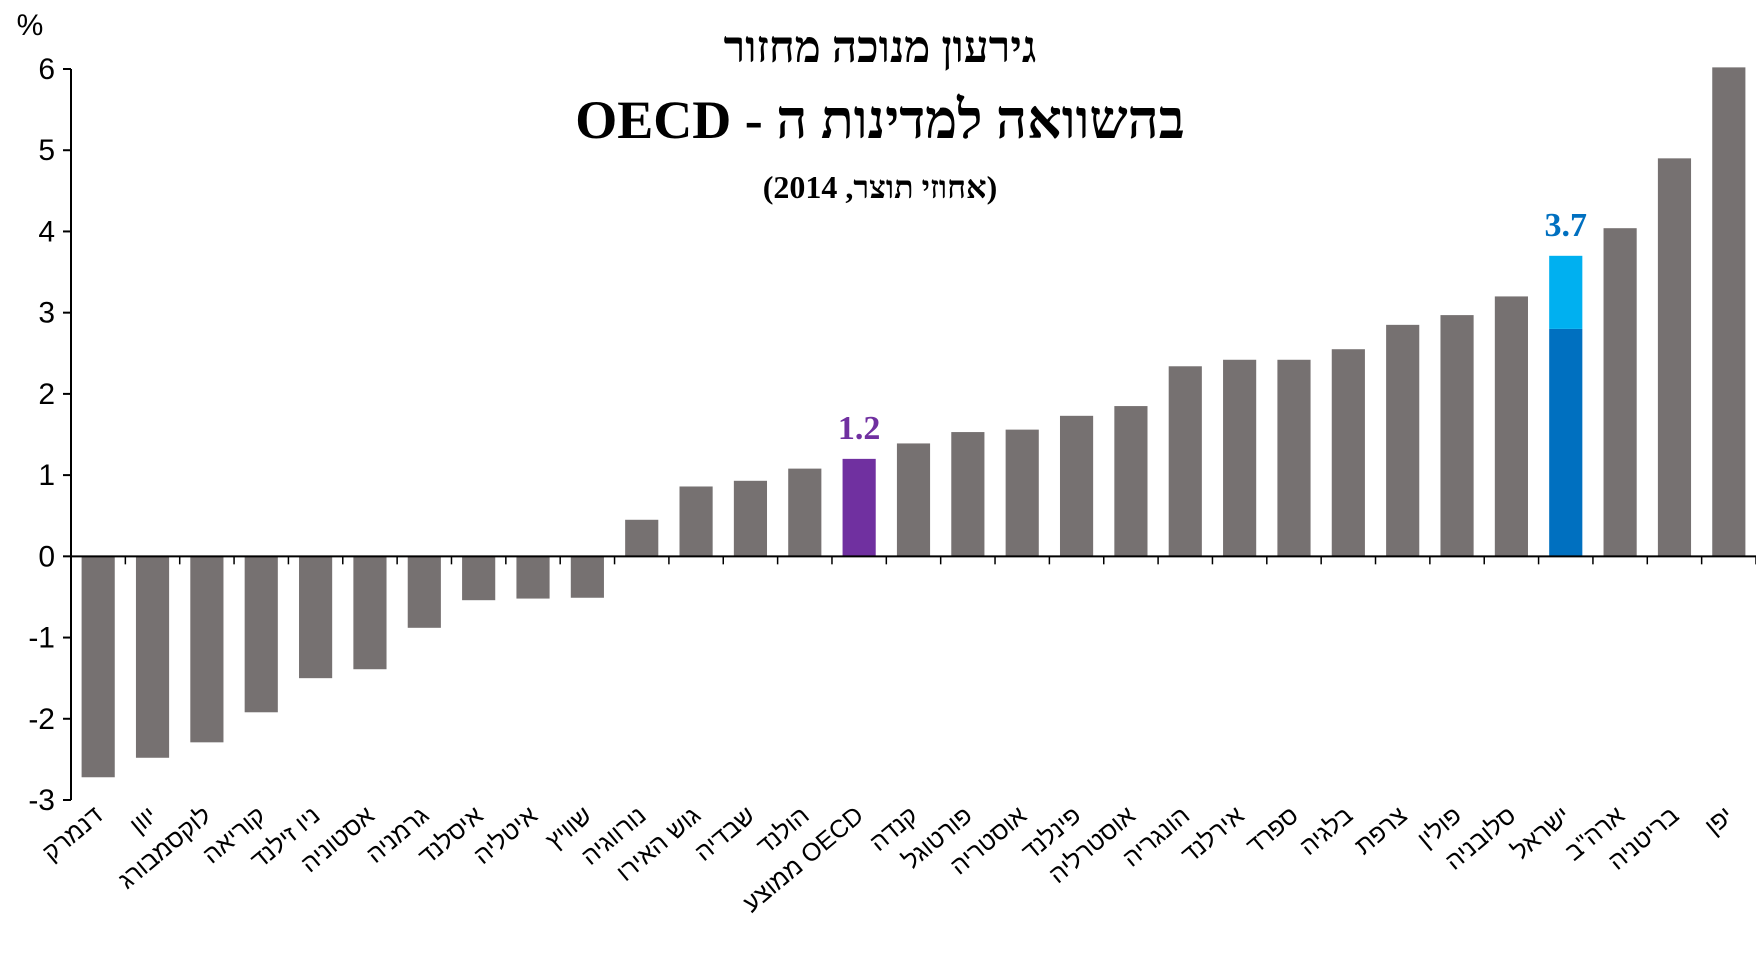 Image resolution: width=1756 pixels, height=962 pixels. What do you see at coordinates (46, 69) in the screenshot?
I see `y-tick-label: 6` at bounding box center [46, 69].